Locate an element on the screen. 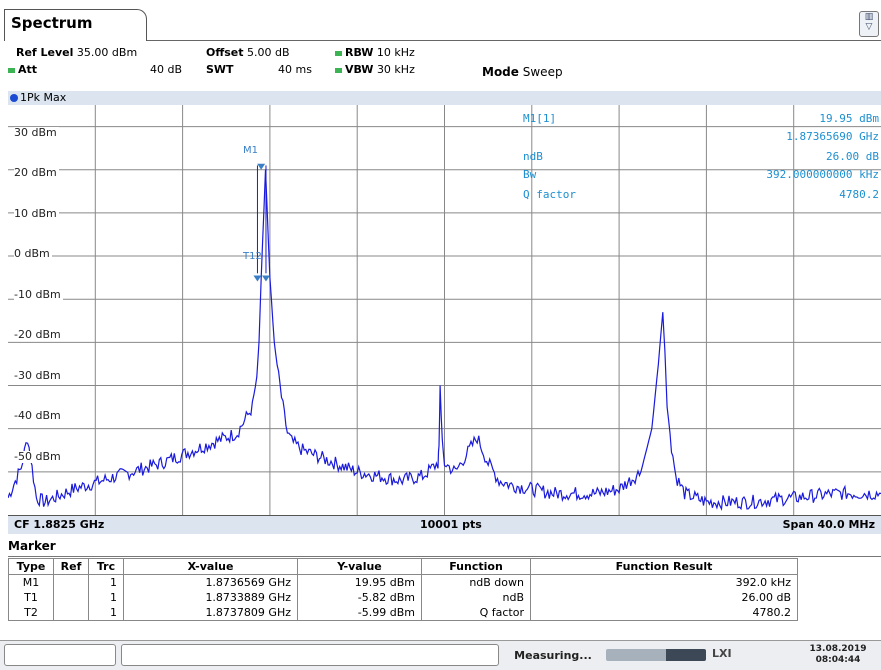 Image resolution: width=881 pixels, height=670 pixels. plot-footer: CF 1.8825 GHz 10001 pts Span 40.0 MHz is located at coordinates (444, 524).